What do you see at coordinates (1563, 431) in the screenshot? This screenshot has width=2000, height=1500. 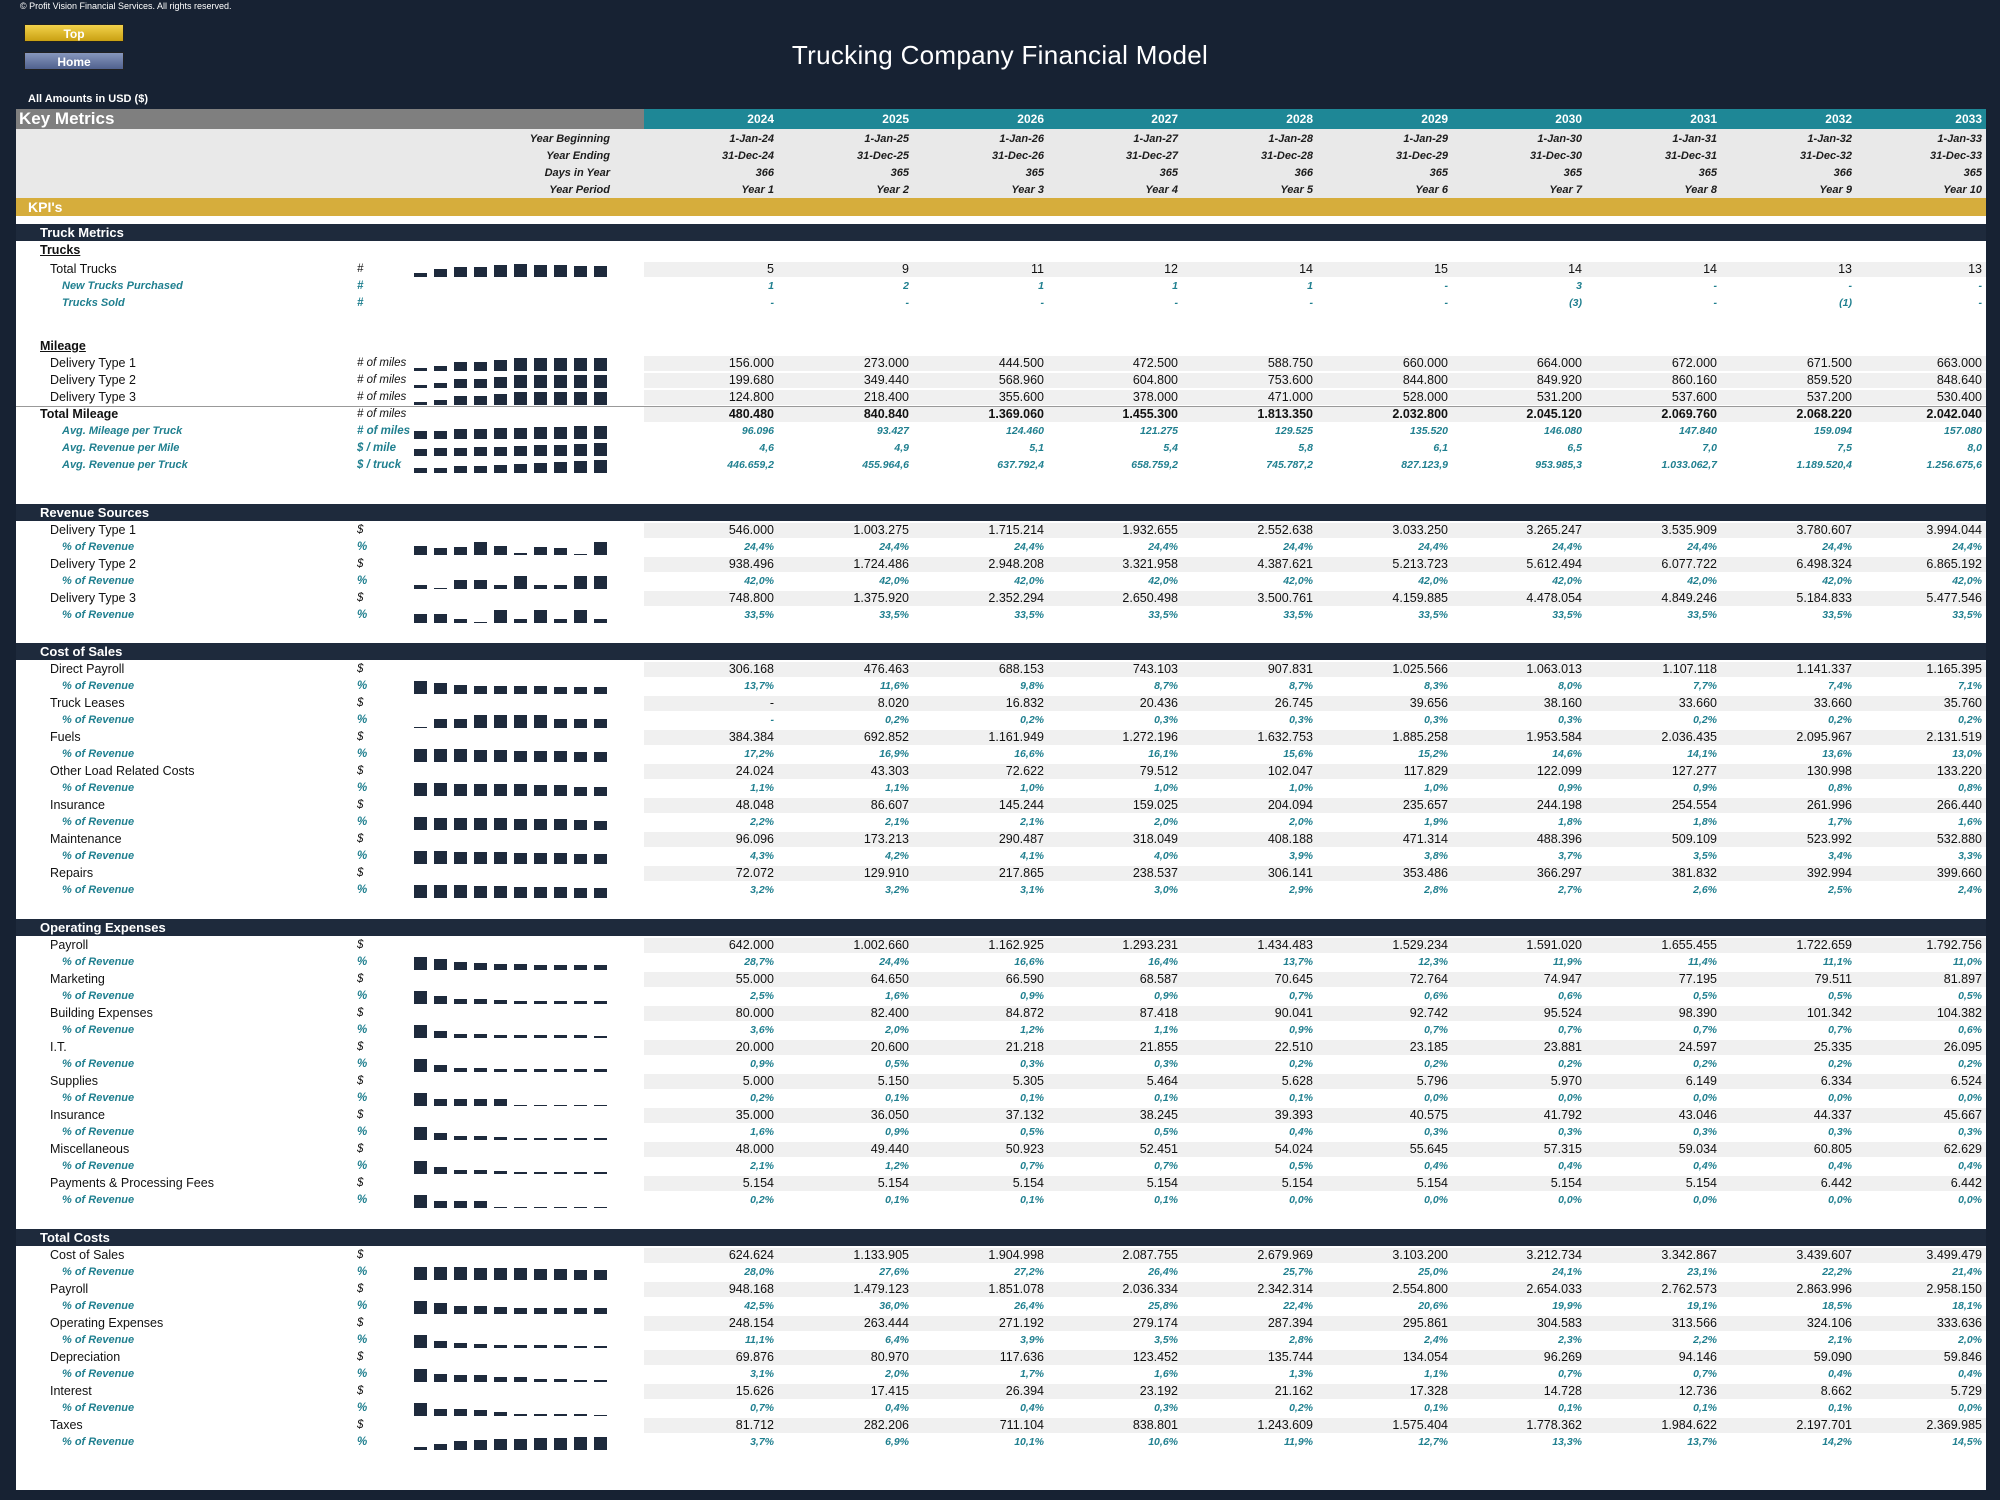 I see `data-cell: 146.080` at bounding box center [1563, 431].